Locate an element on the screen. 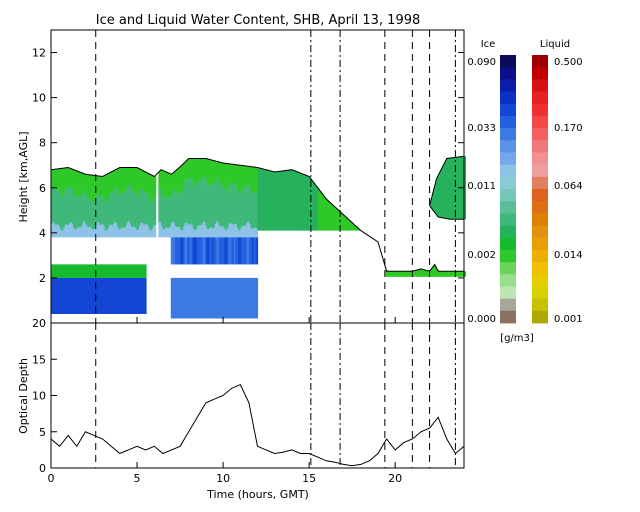 Image resolution: width=640 pixels, height=512 pixels. height-tick-label-0: 2 is located at coordinates (42, 278).